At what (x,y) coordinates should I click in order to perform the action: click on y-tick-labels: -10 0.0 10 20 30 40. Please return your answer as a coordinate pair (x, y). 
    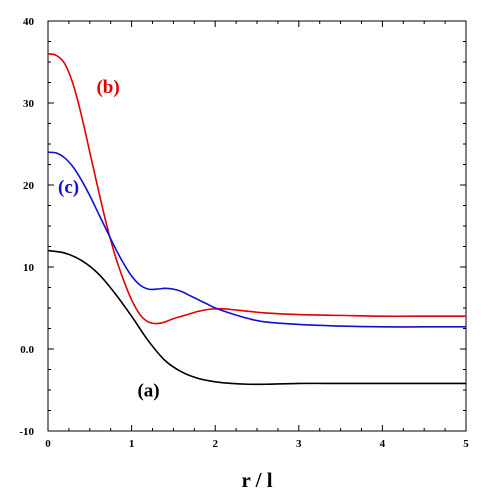
    Looking at the image, I should click on (26, 227).